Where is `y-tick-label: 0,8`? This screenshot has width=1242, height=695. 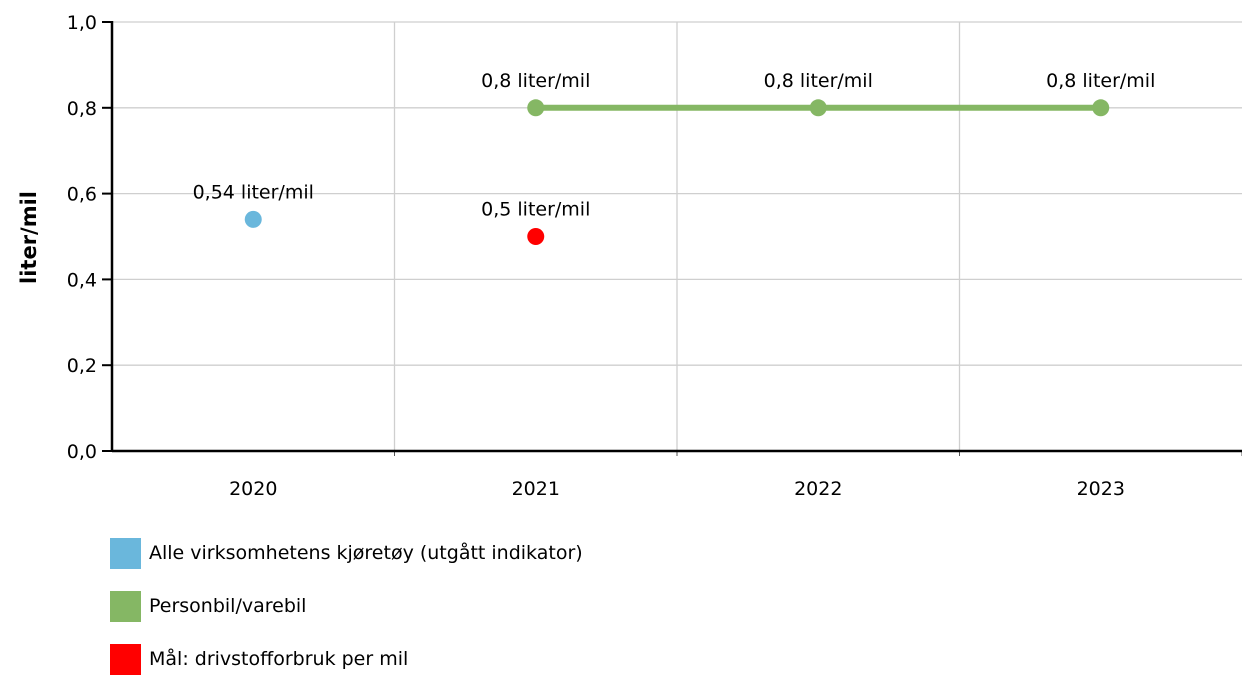 y-tick-label: 0,8 is located at coordinates (82, 109).